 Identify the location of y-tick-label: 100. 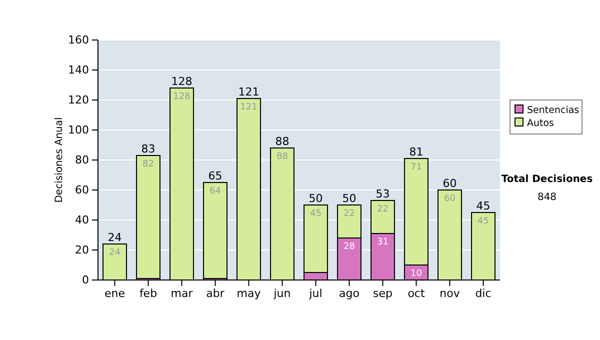
(78, 130).